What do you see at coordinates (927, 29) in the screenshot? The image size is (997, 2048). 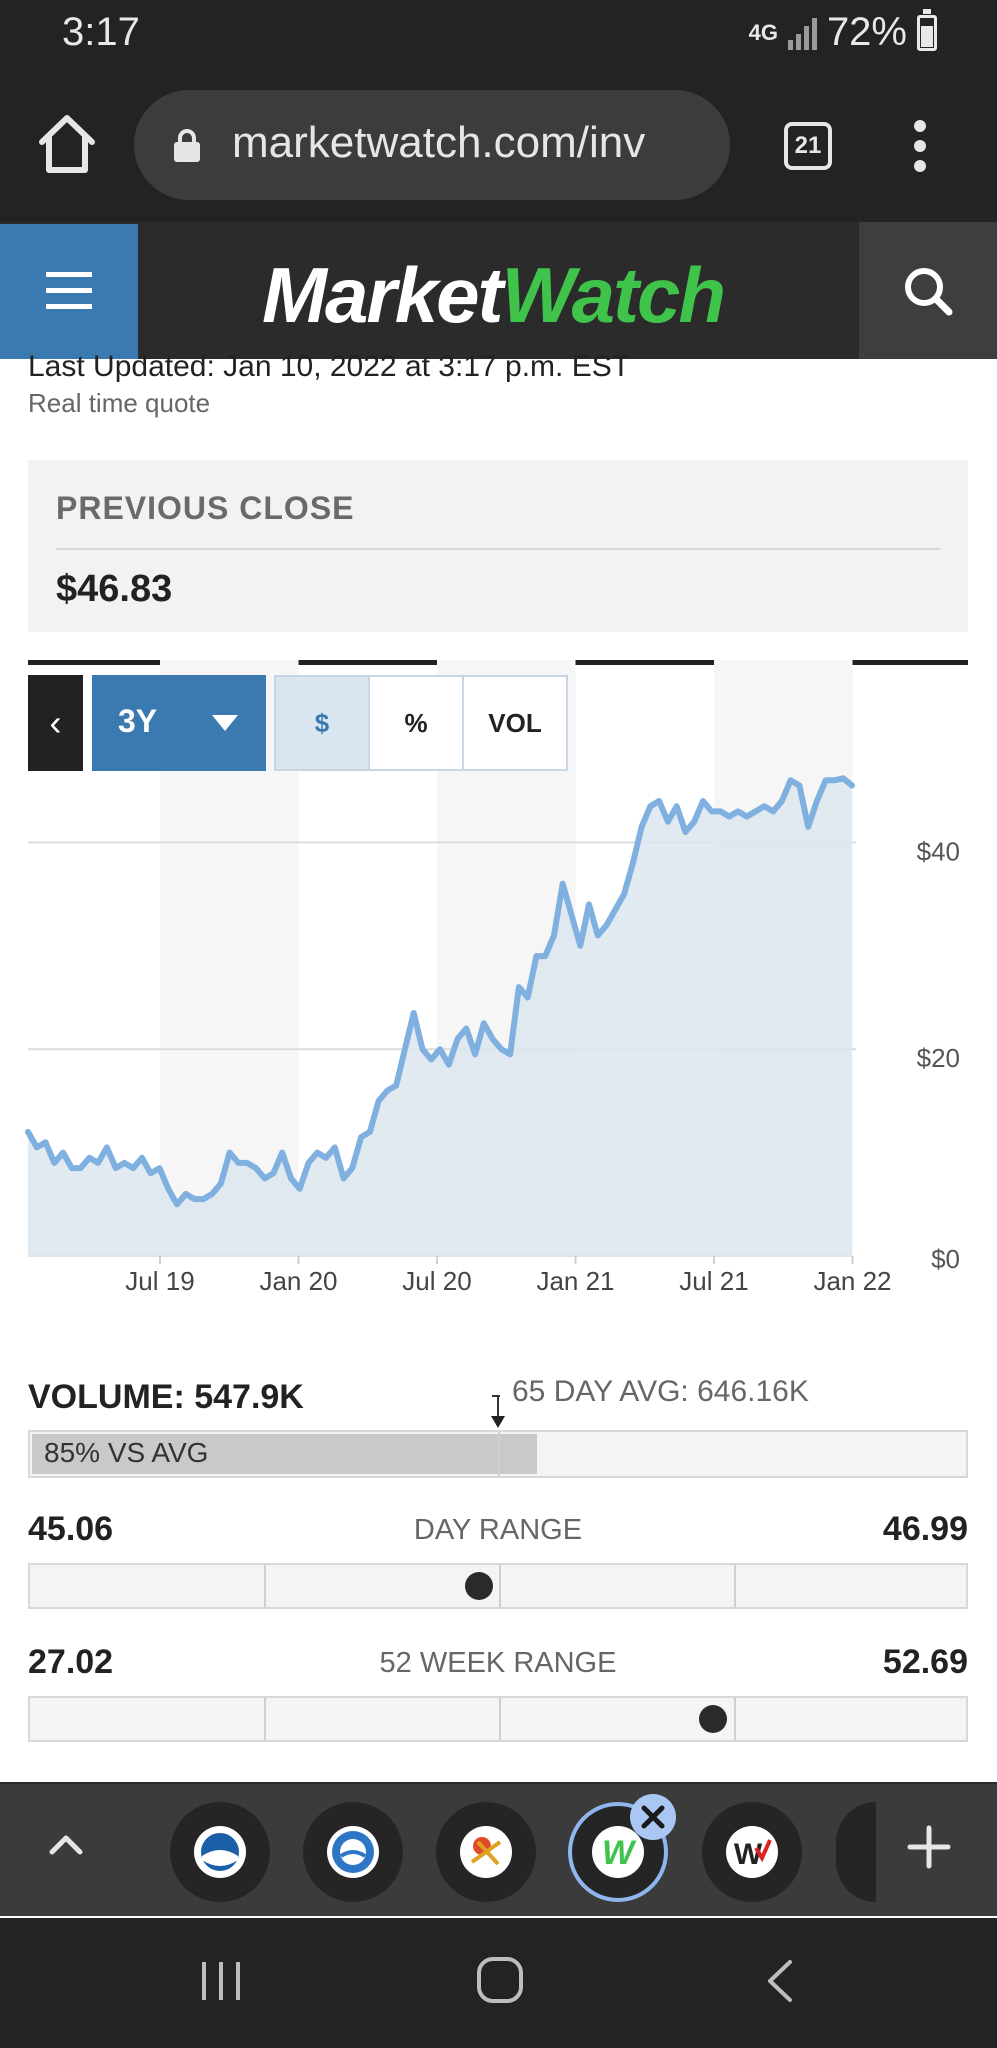 I see `battery-icon` at bounding box center [927, 29].